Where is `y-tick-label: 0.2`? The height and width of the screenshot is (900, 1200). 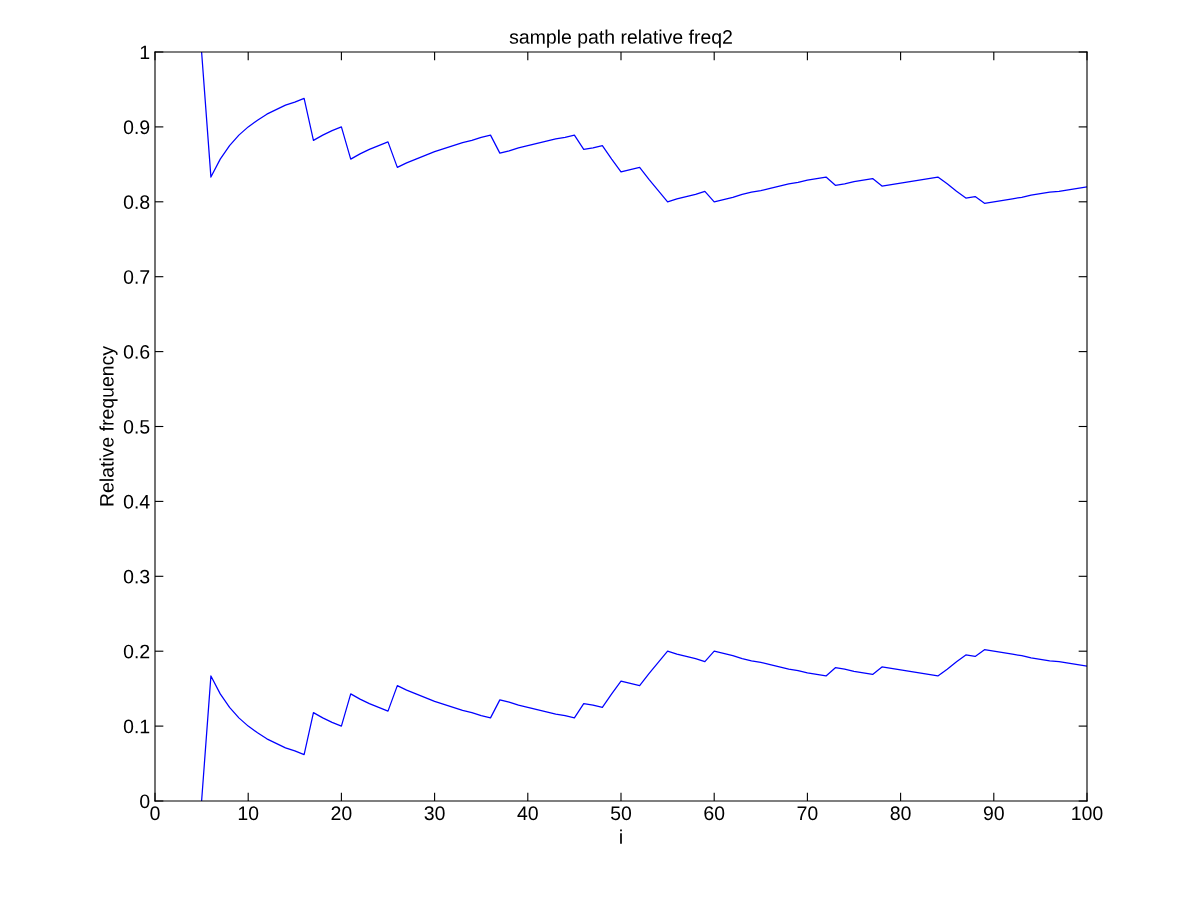 y-tick-label: 0.2 is located at coordinates (136, 651).